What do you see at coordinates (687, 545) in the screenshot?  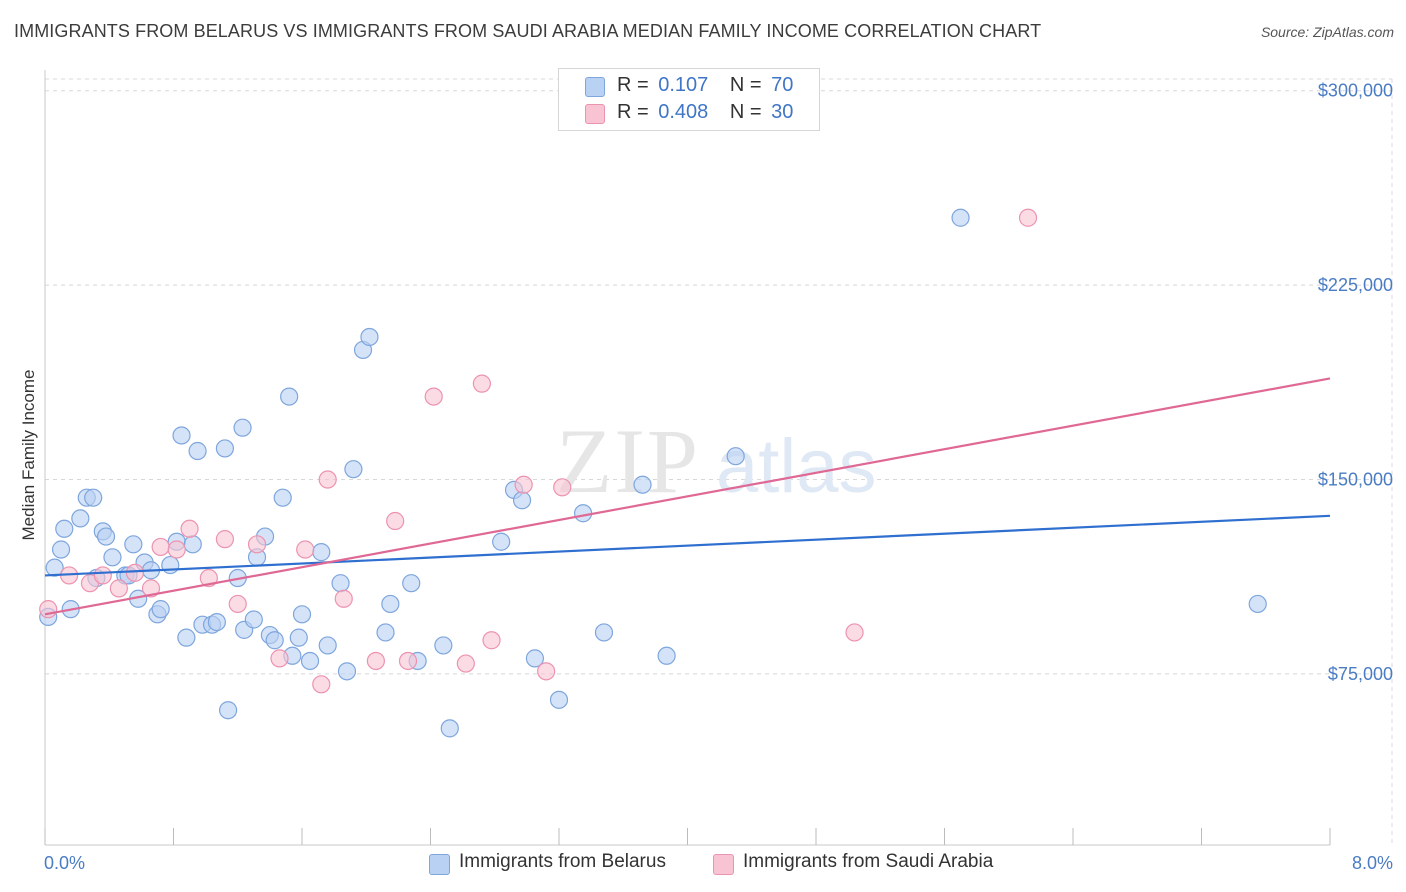 I see `trend-line-belarus` at bounding box center [687, 545].